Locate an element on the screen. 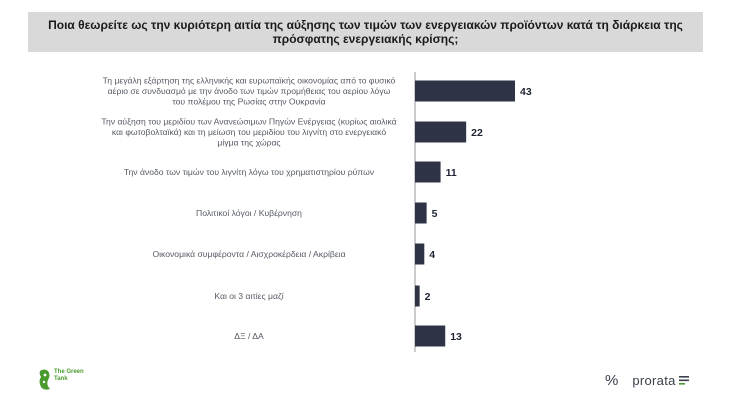 This screenshot has height=407, width=755. prorata-percent-icon: % is located at coordinates (612, 380).